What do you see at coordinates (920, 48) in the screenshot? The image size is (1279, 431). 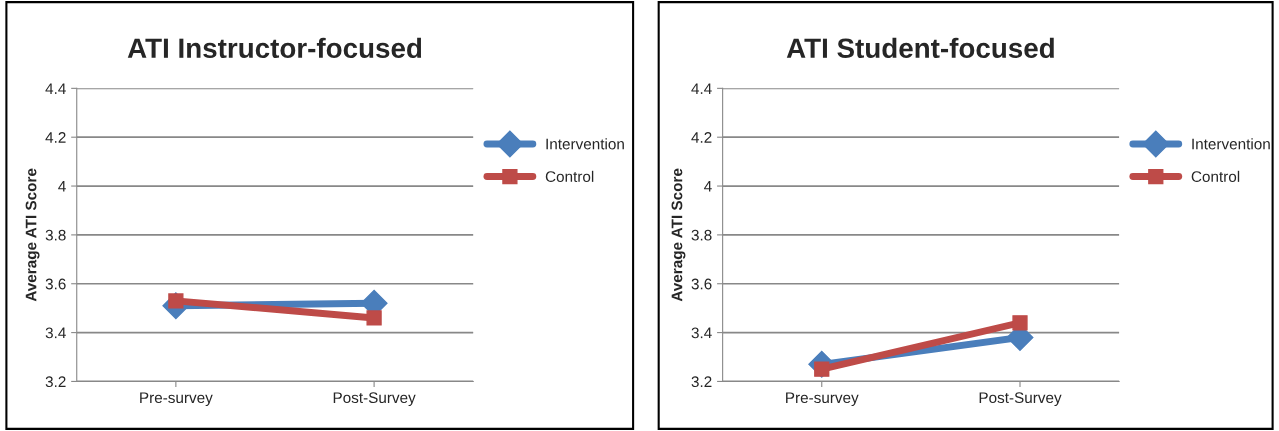 I see `chart-title: ATI Student-focused` at bounding box center [920, 48].